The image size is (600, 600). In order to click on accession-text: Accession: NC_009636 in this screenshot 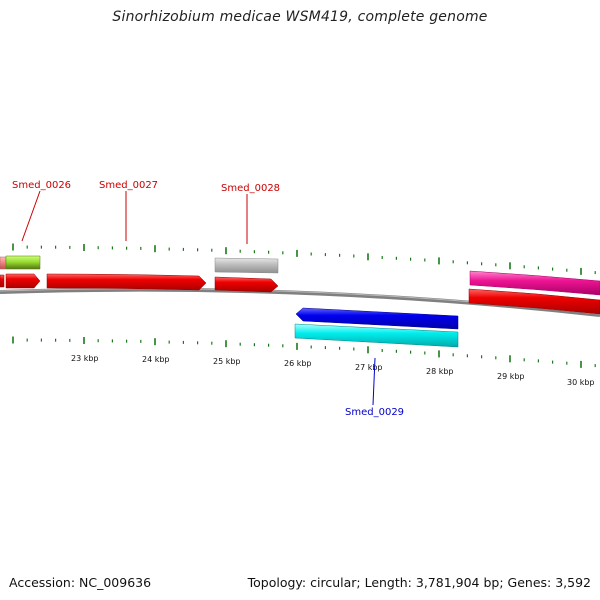, I will do `click(80, 582)`.